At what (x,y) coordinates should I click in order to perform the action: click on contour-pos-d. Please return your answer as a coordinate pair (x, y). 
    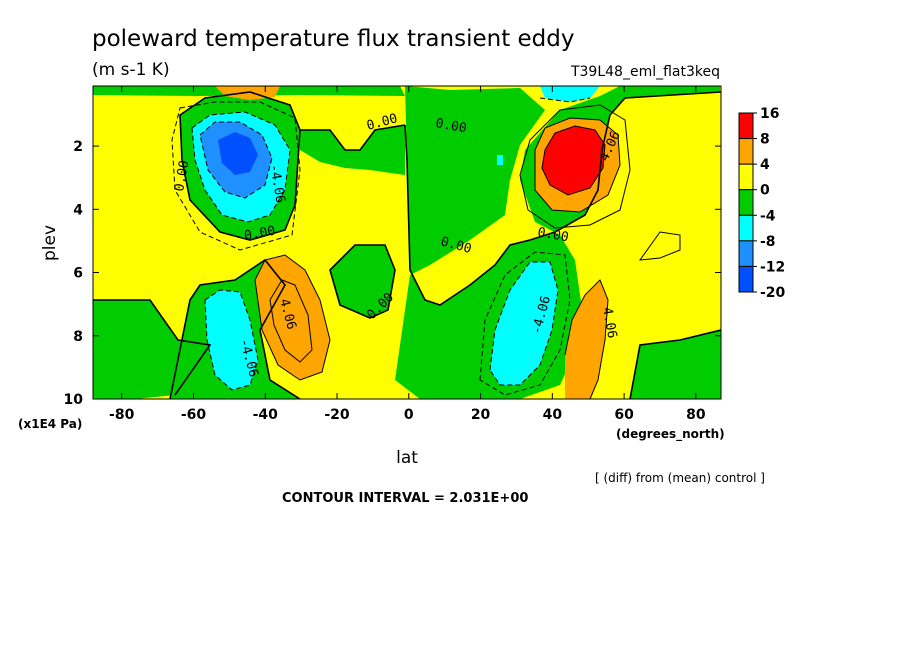
    Looking at the image, I should click on (573, 160).